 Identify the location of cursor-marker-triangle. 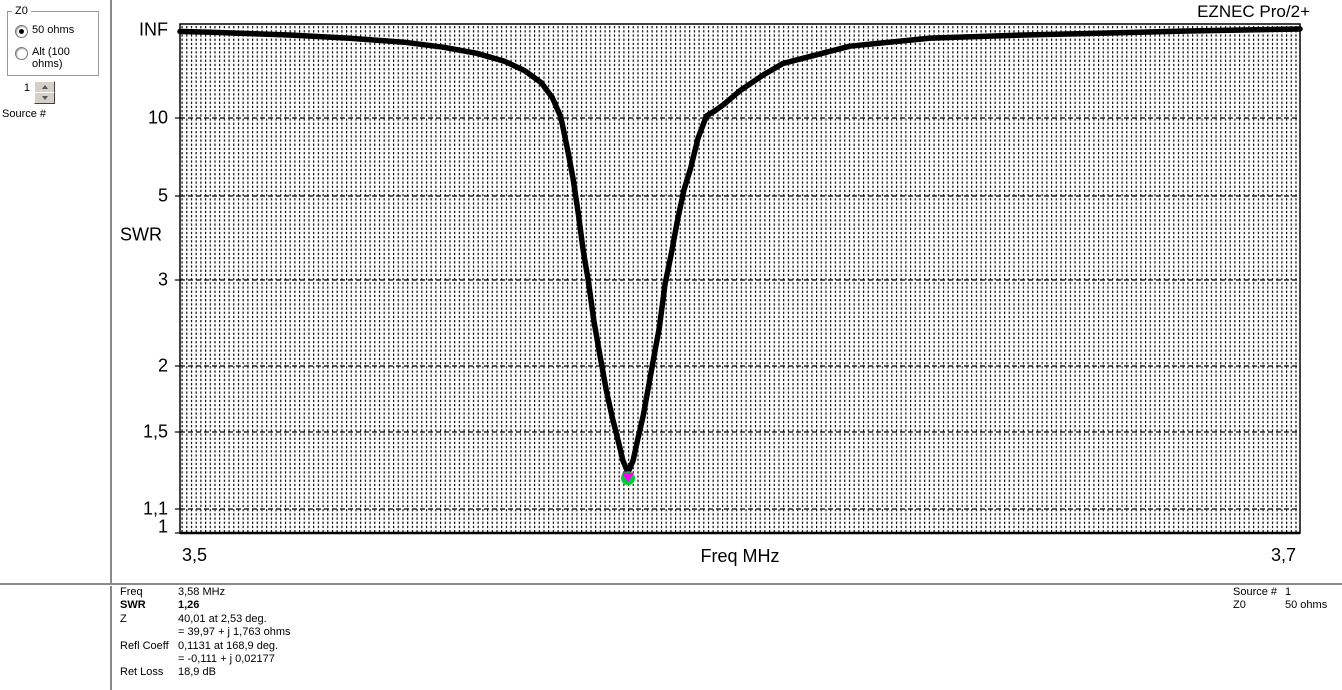
(628, 477).